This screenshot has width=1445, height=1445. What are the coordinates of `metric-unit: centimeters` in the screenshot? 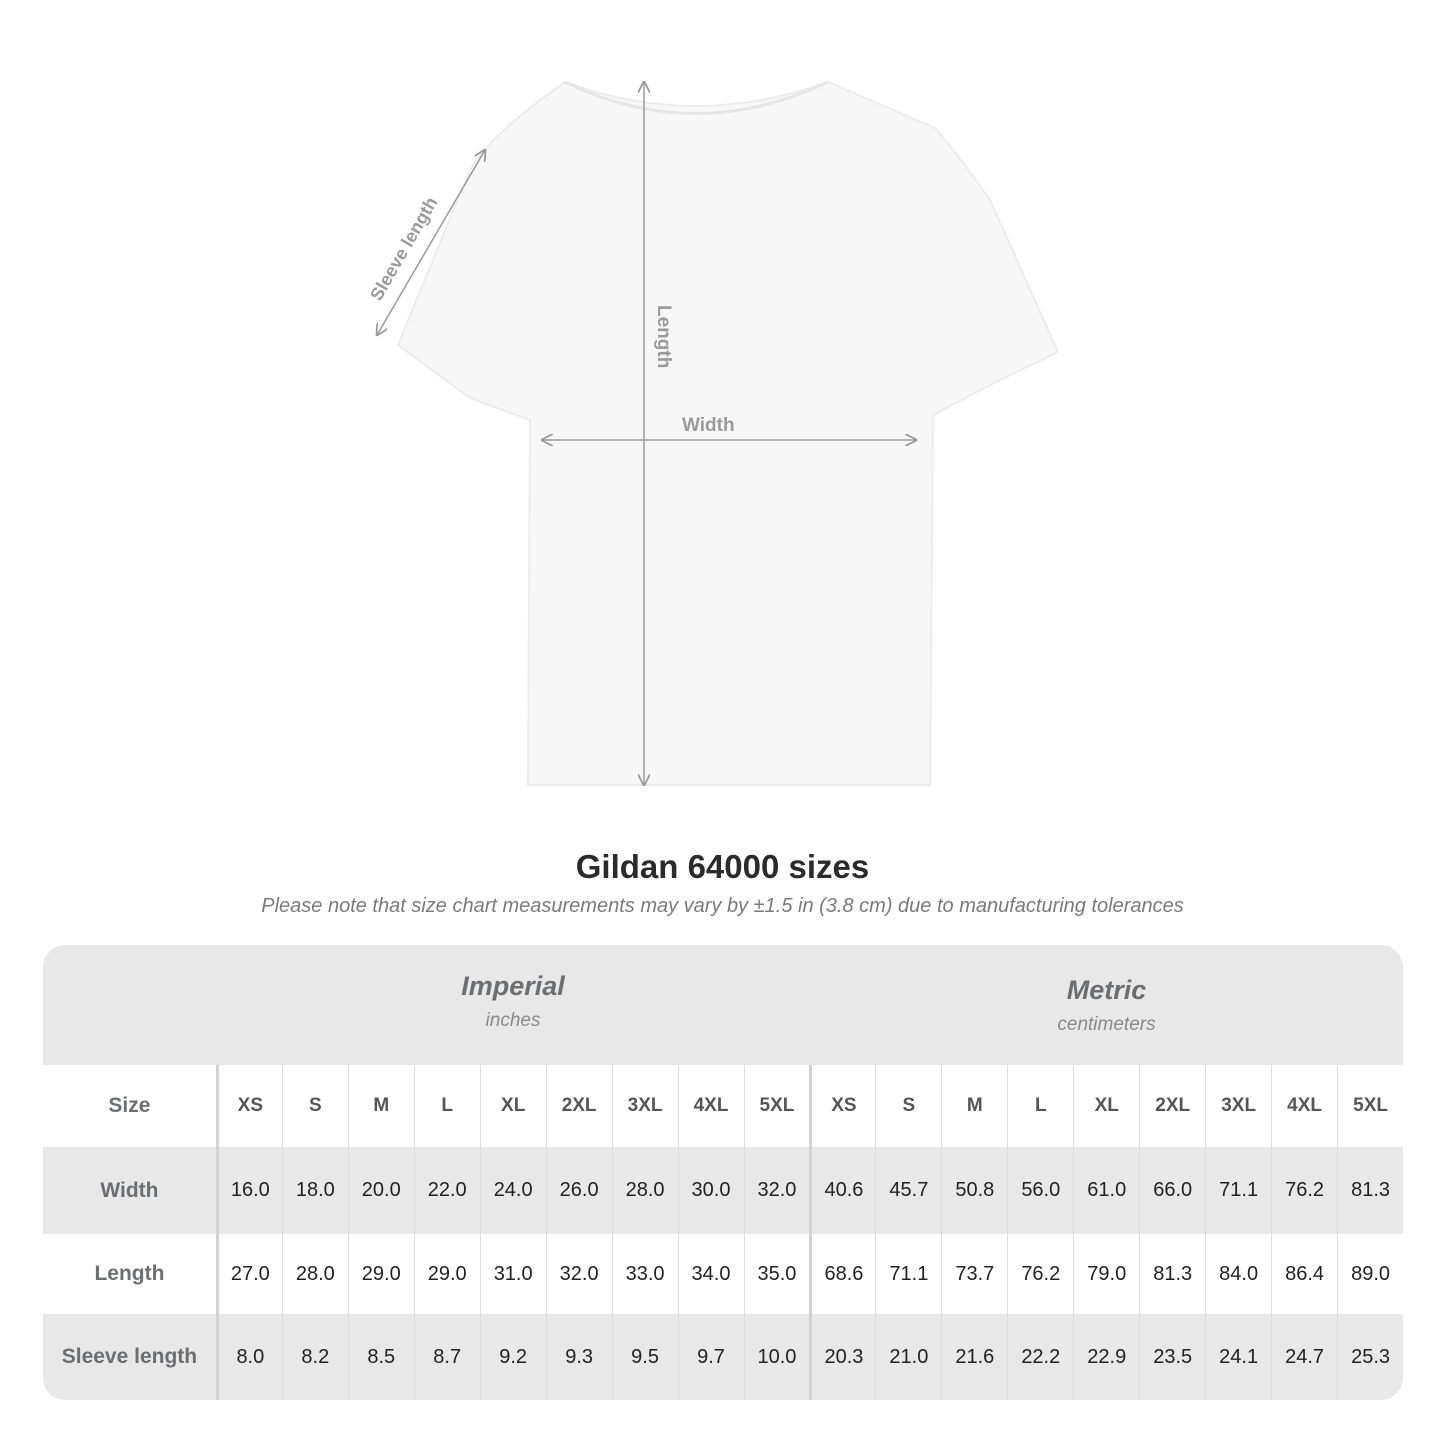 It's located at (1106, 1024).